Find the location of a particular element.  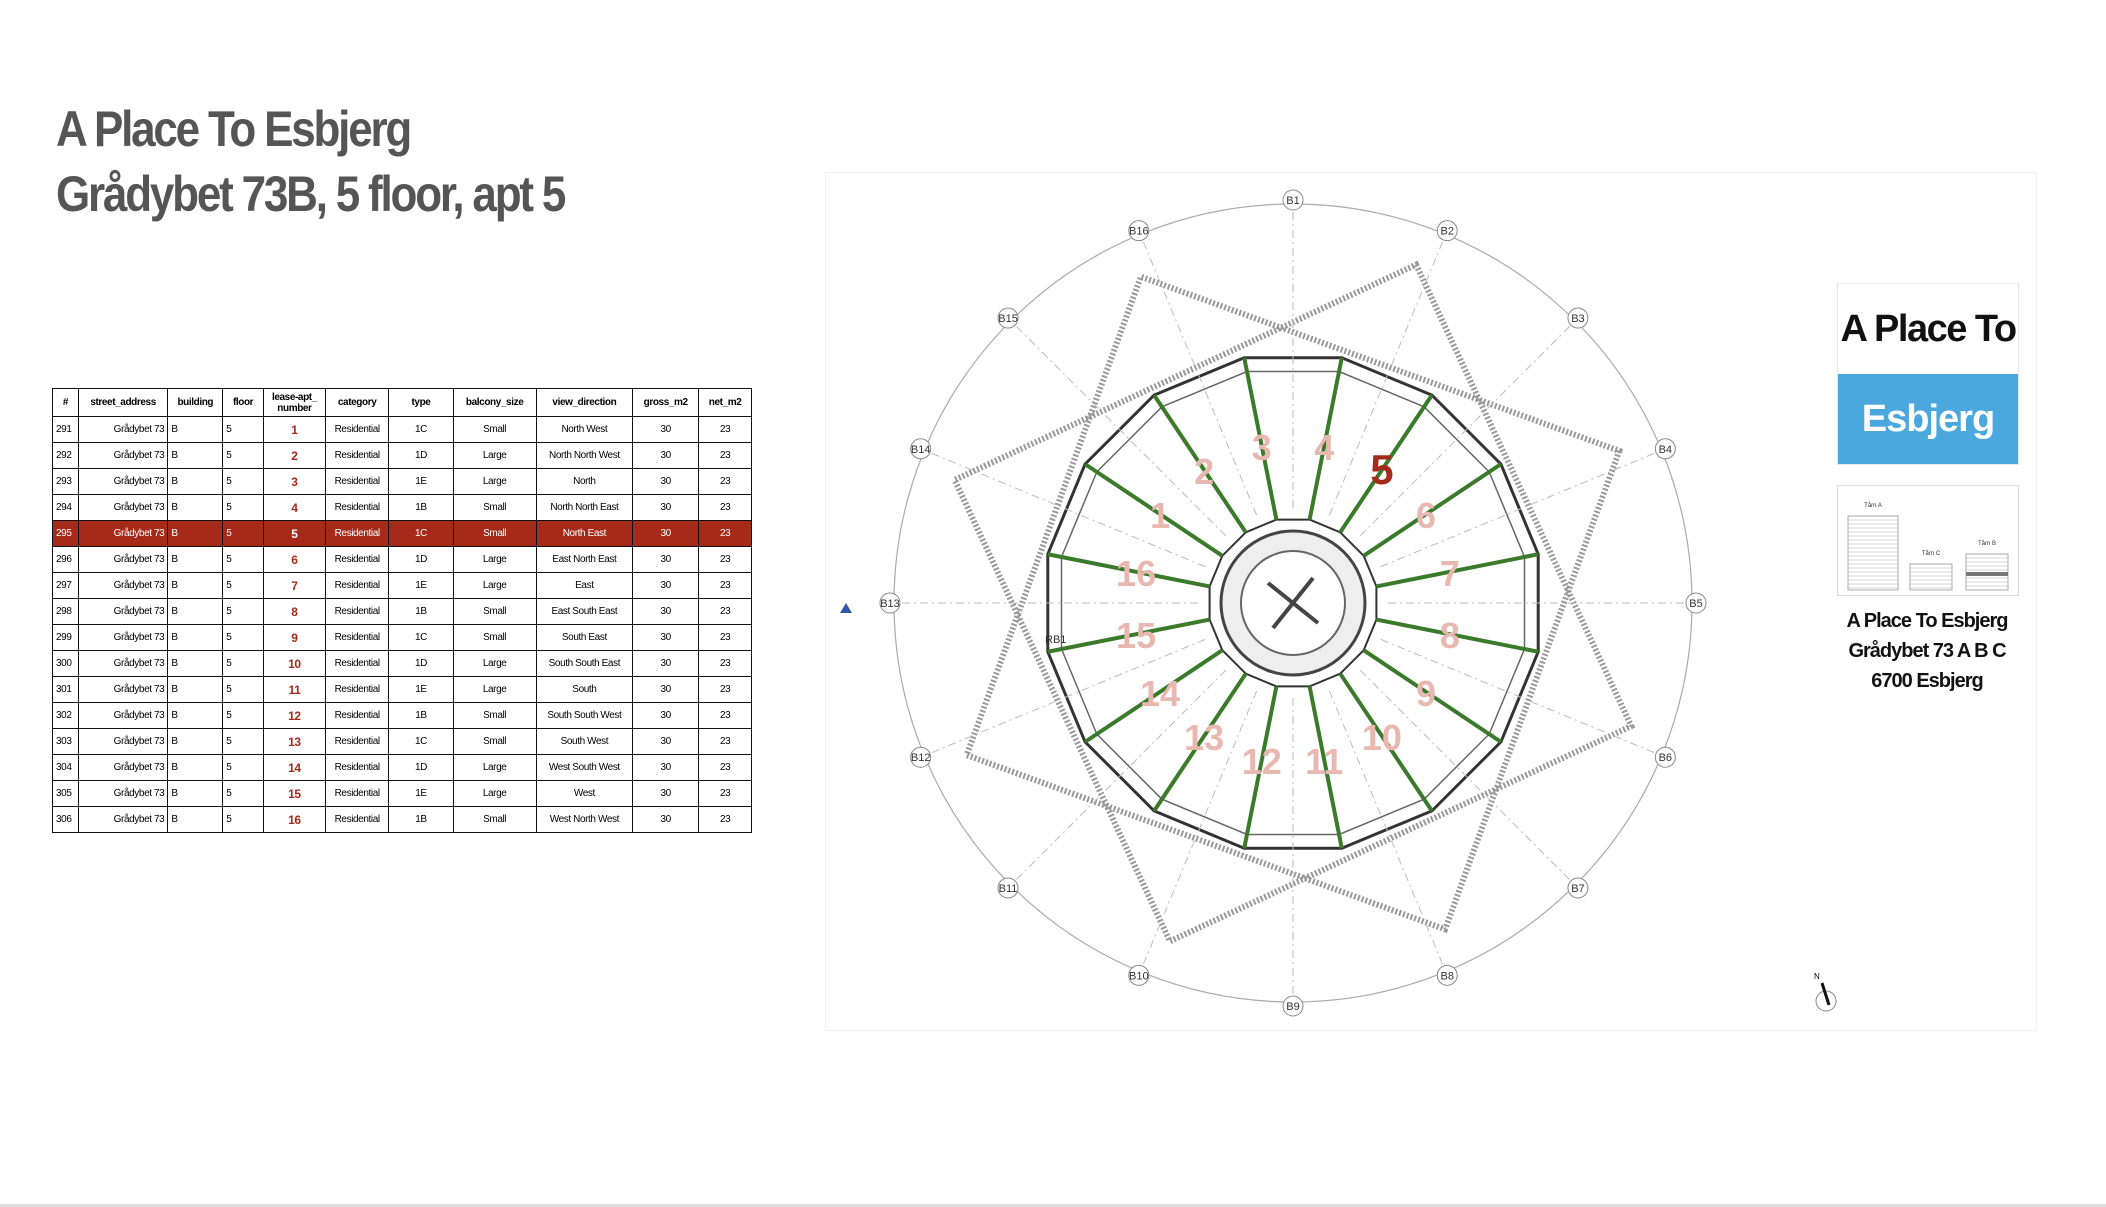

table-cell: 12 is located at coordinates (294, 715).